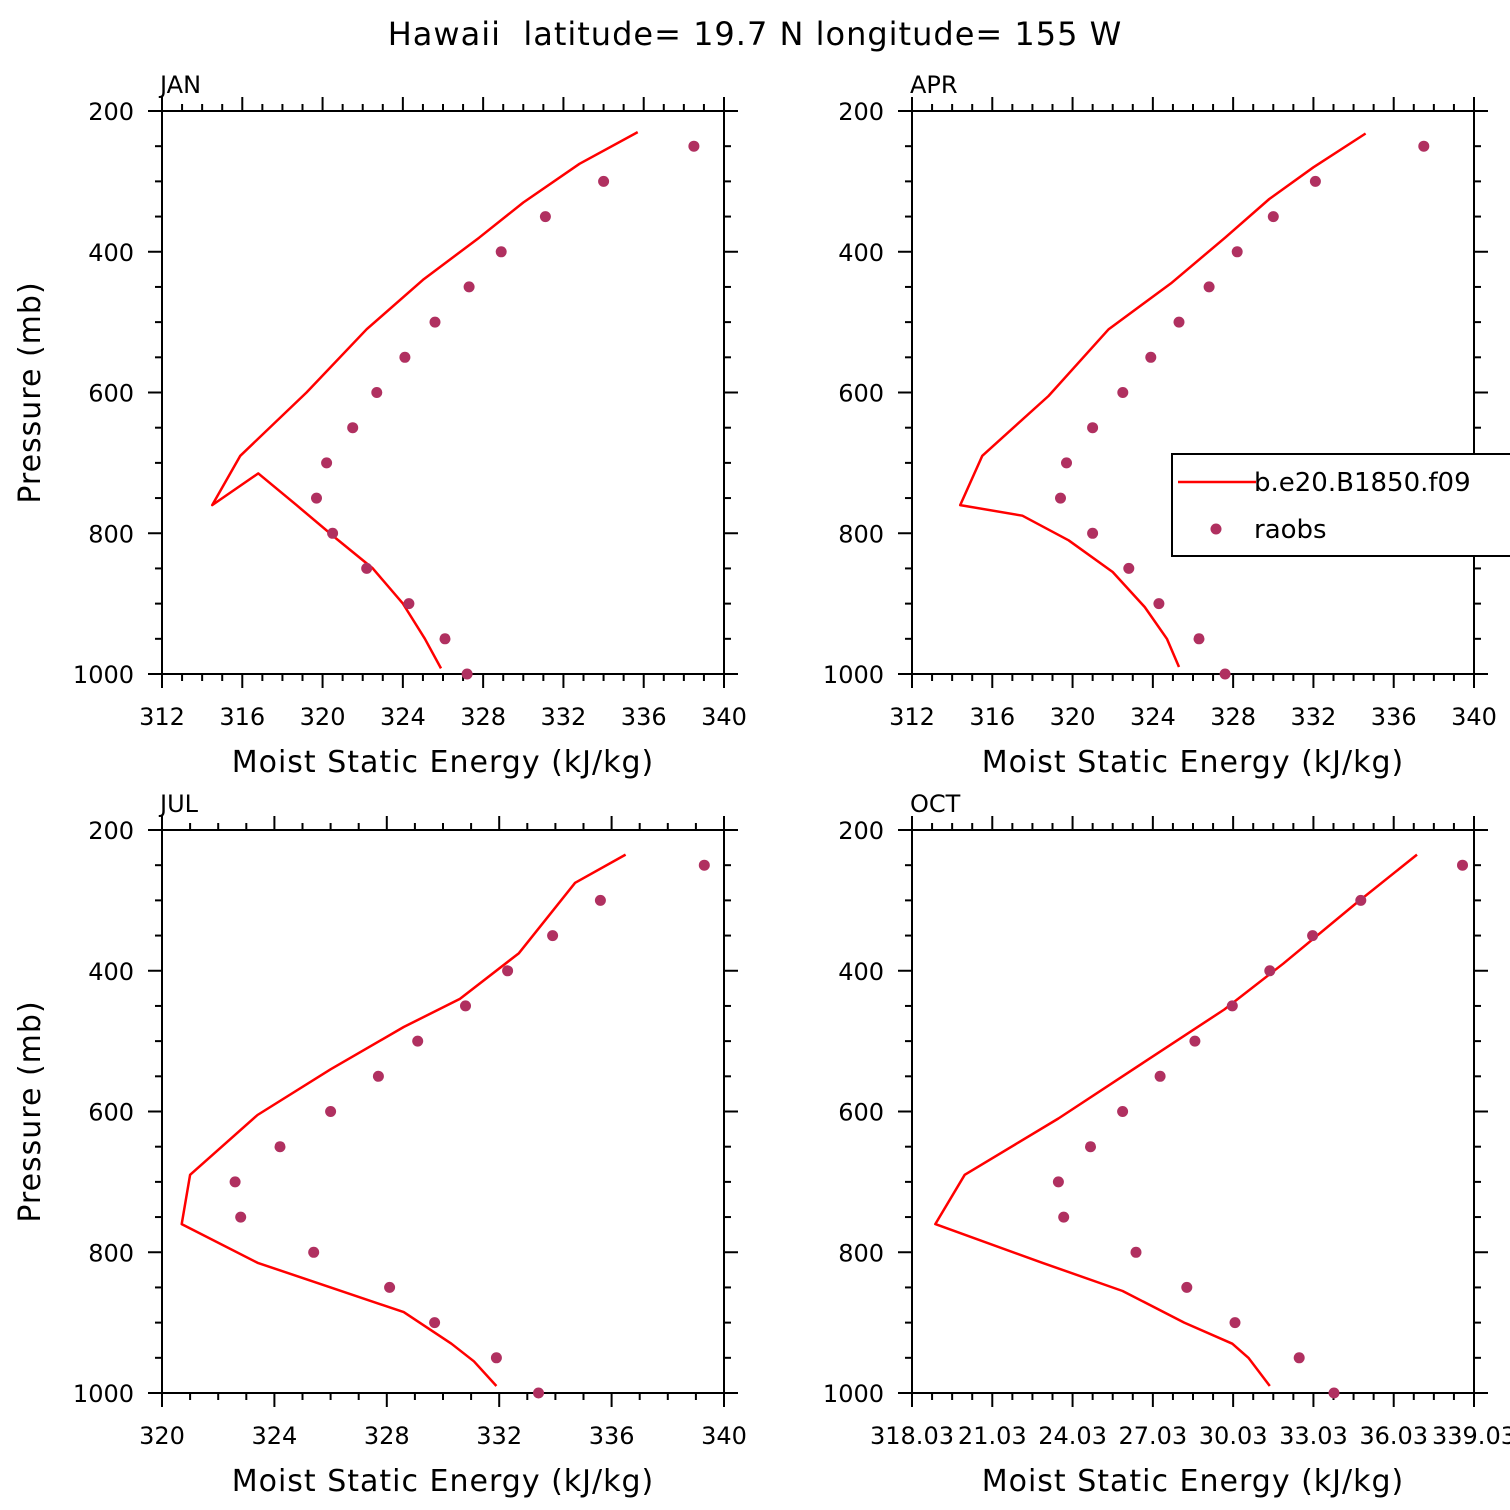 Image resolution: width=1510 pixels, height=1510 pixels. I want to click on legend-box, so click(1340, 505).